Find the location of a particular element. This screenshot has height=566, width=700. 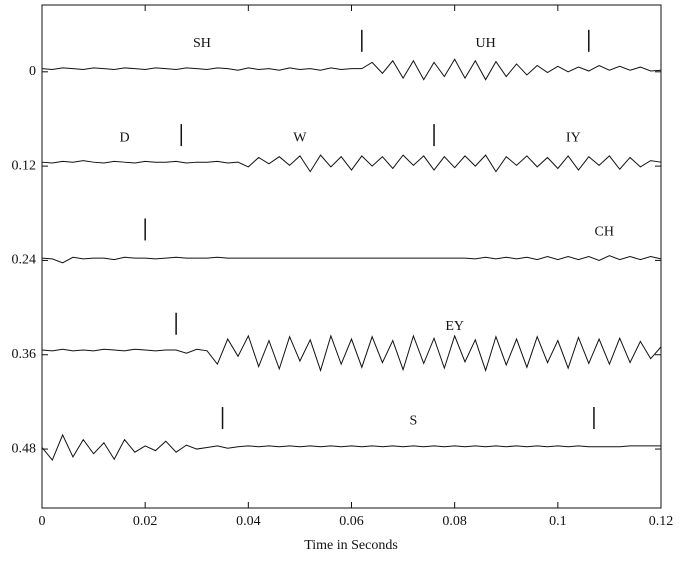

phoneme-label: EY is located at coordinates (454, 326).